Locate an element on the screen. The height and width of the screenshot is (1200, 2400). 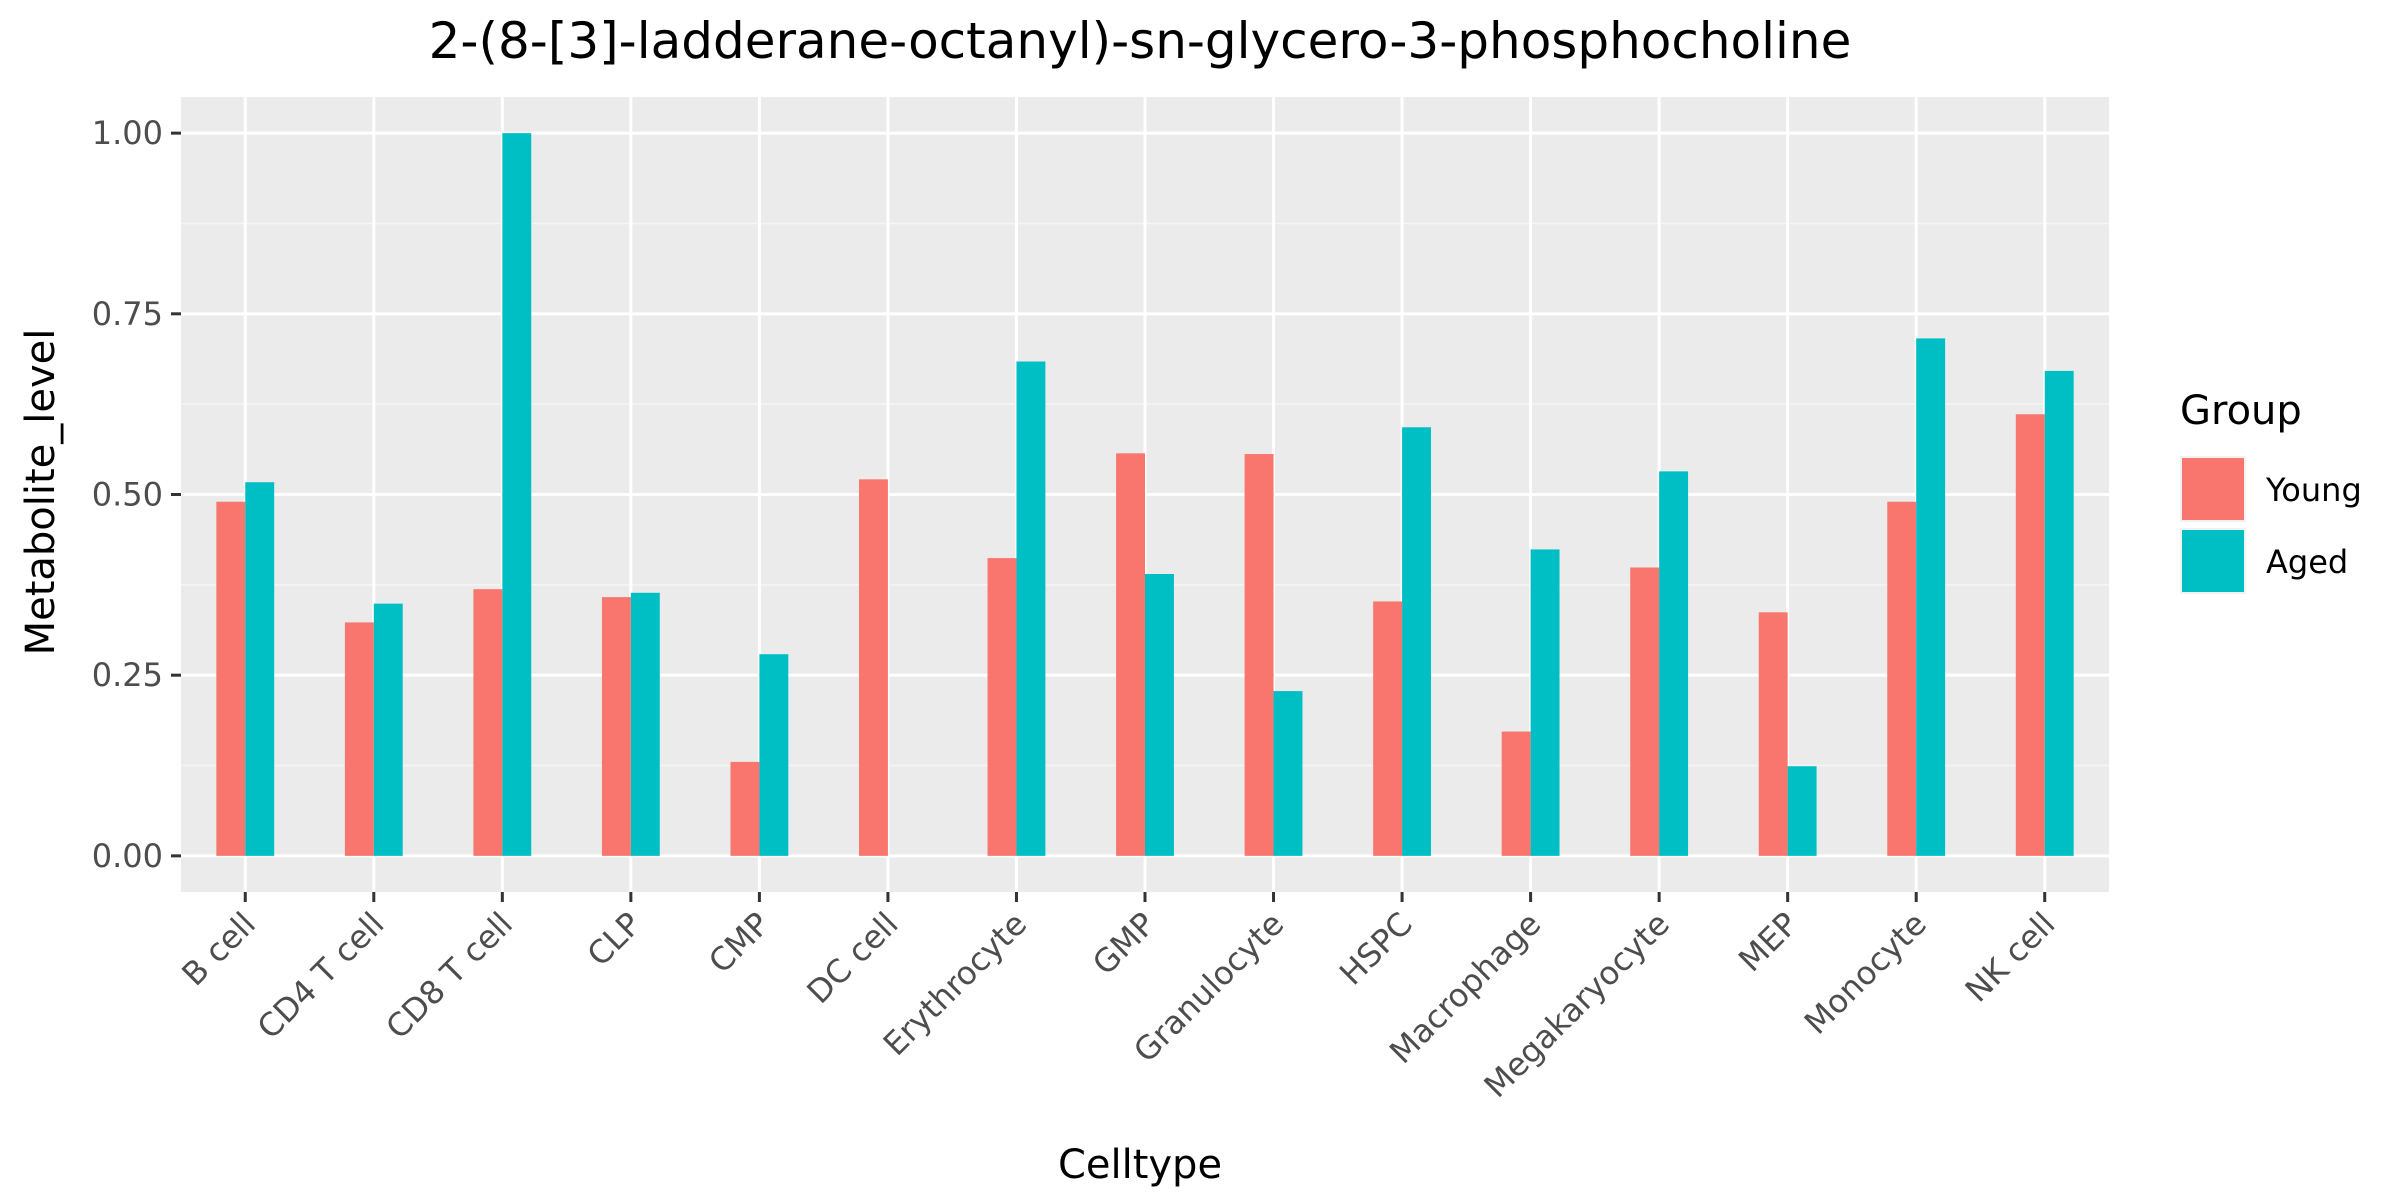
x-tick-label: B cell is located at coordinates (218, 949).